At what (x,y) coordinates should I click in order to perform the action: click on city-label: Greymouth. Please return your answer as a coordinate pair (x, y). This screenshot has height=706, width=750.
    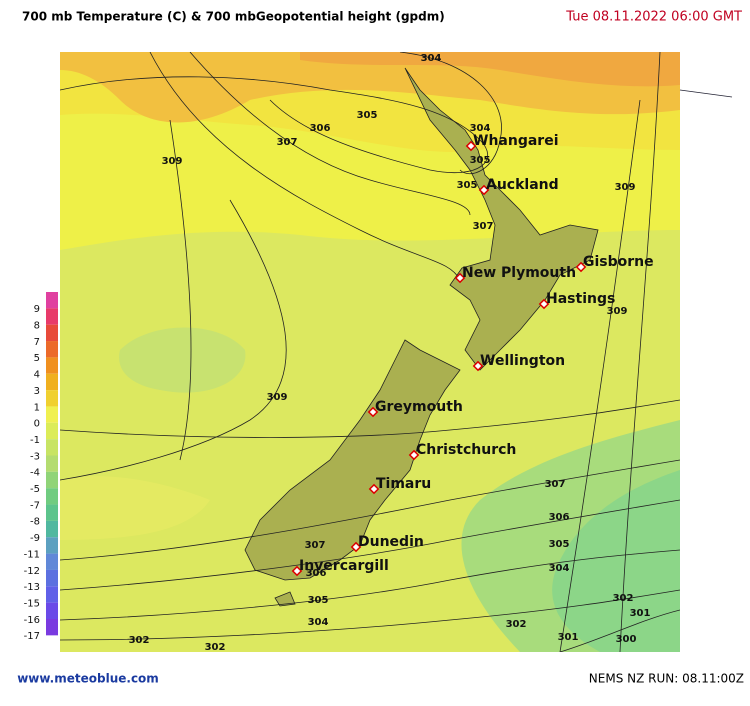
    Looking at the image, I should click on (419, 407).